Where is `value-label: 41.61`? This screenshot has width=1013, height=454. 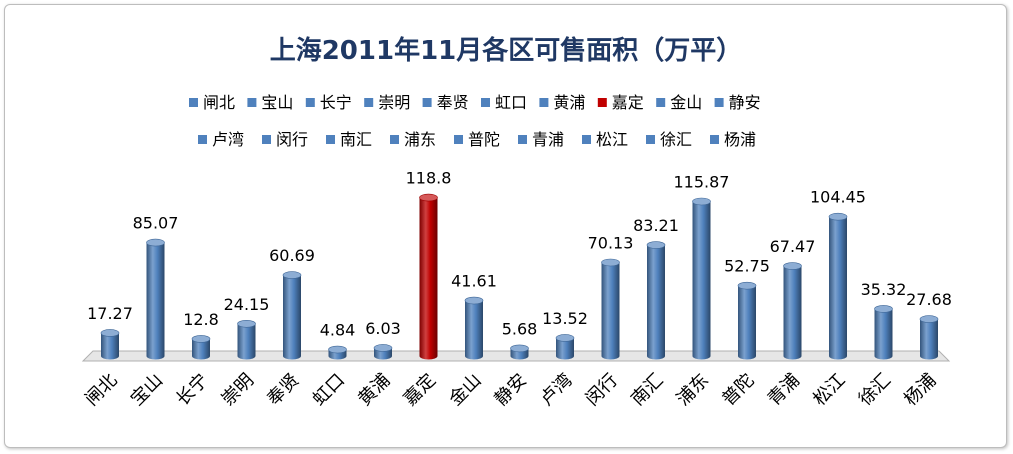
value-label: 41.61 is located at coordinates (474, 281).